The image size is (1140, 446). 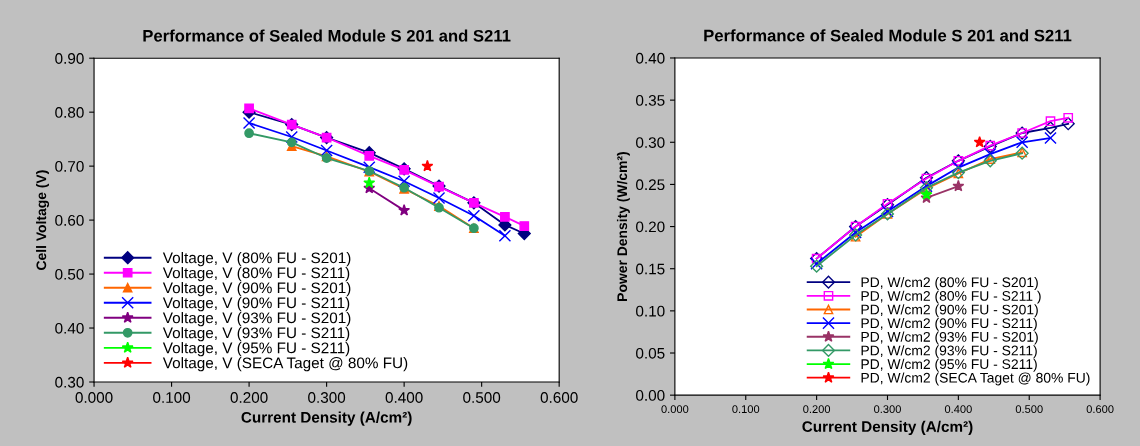 I want to click on y-tick-label: 0.60, so click(x=69, y=220).